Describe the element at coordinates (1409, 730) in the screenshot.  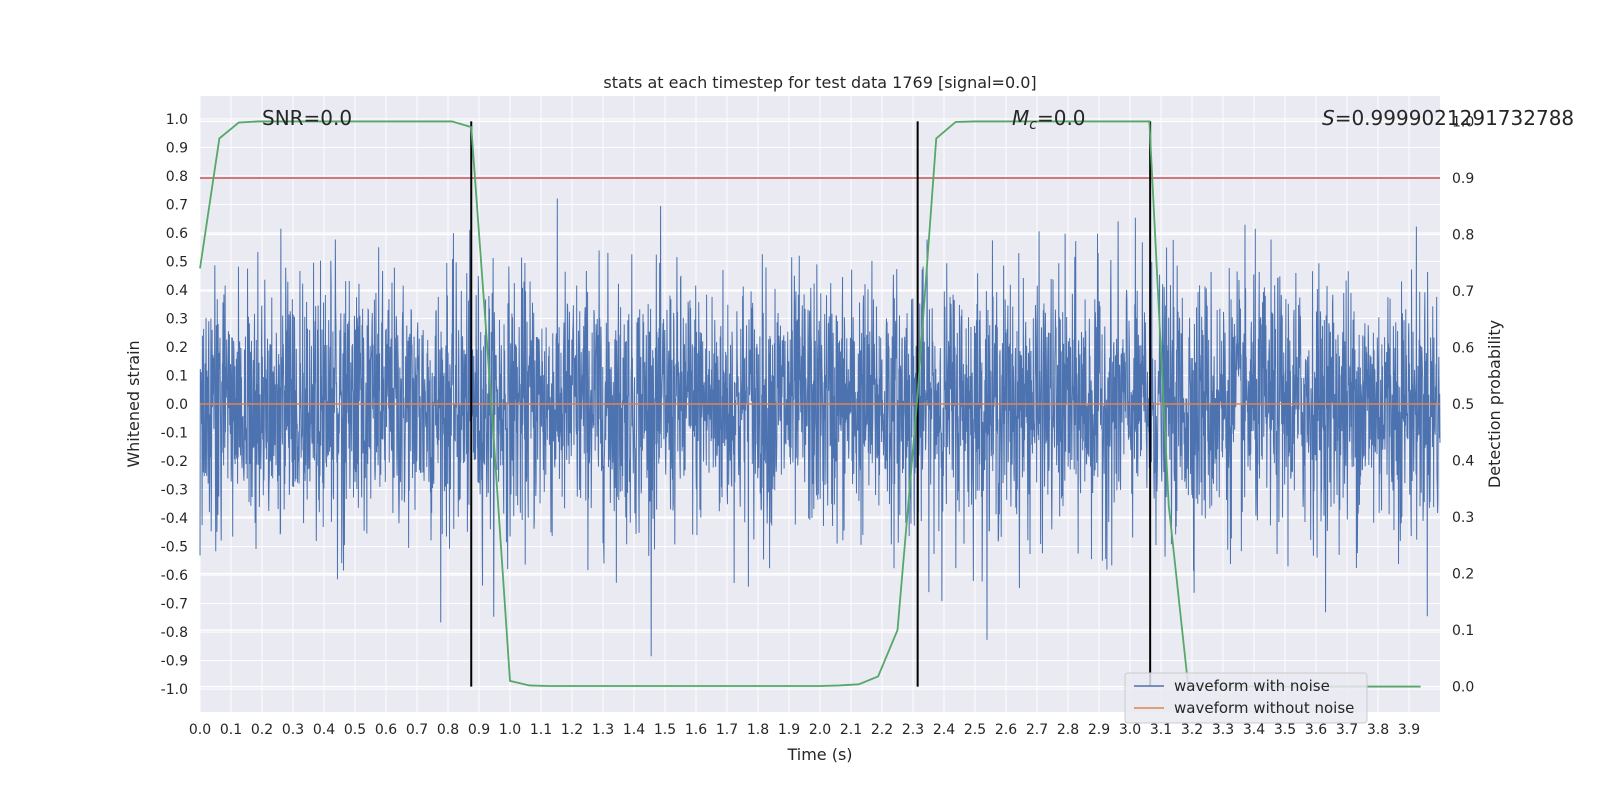
I see `x-tick-label: 3.9` at that location.